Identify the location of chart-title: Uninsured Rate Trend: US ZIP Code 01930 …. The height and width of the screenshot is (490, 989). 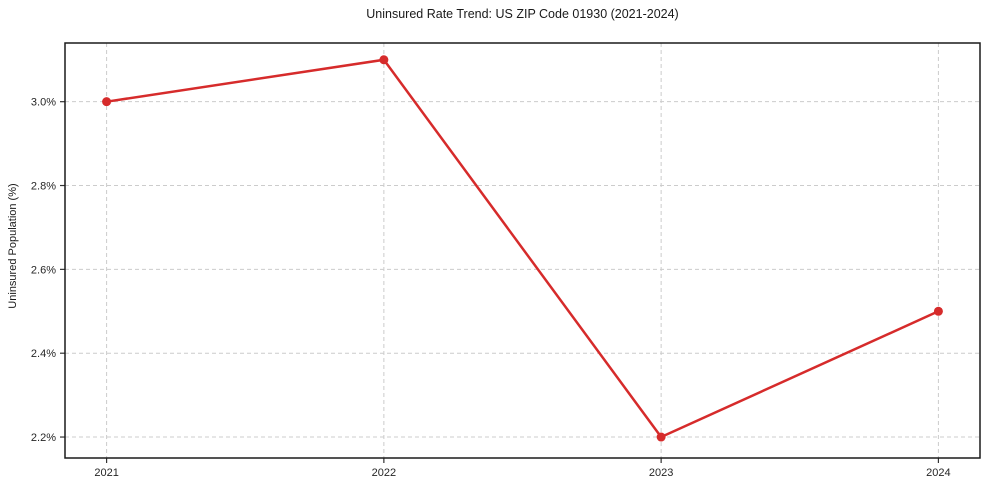
(522, 14).